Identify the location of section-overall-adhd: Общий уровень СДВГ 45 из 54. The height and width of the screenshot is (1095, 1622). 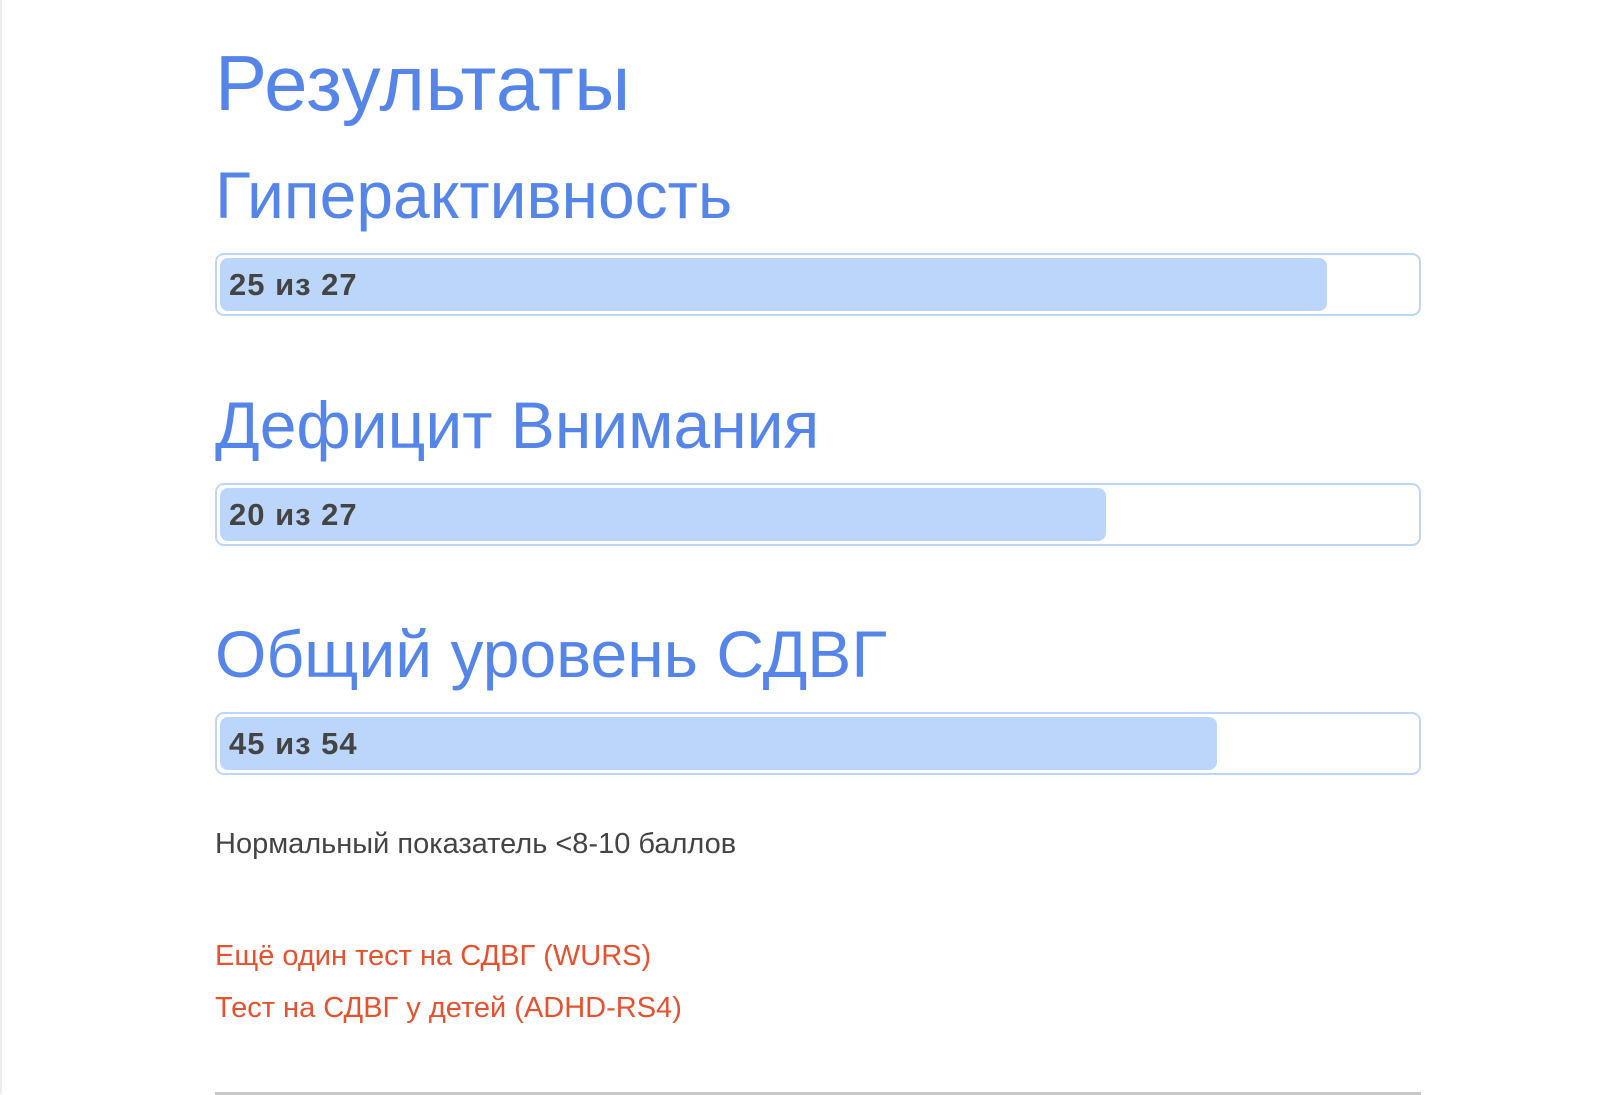
(818, 694).